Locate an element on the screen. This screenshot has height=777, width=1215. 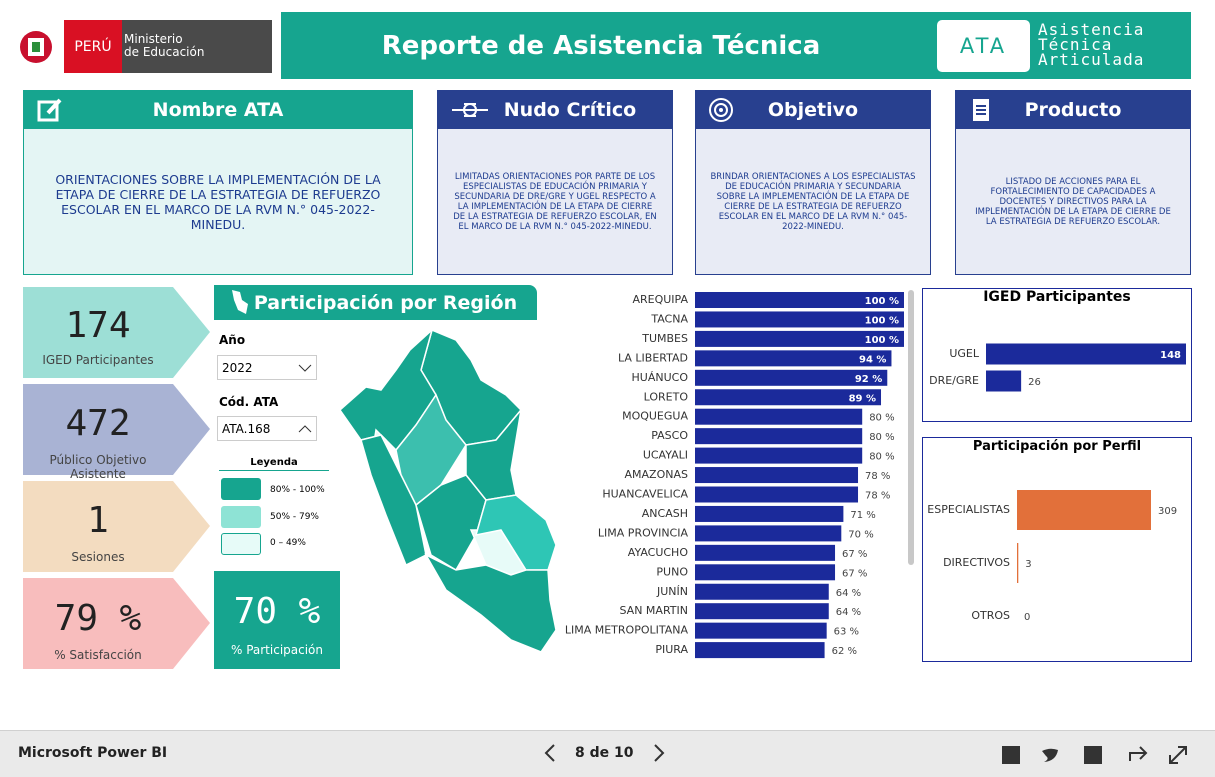
legend-title: Leyenda is located at coordinates (274, 464).